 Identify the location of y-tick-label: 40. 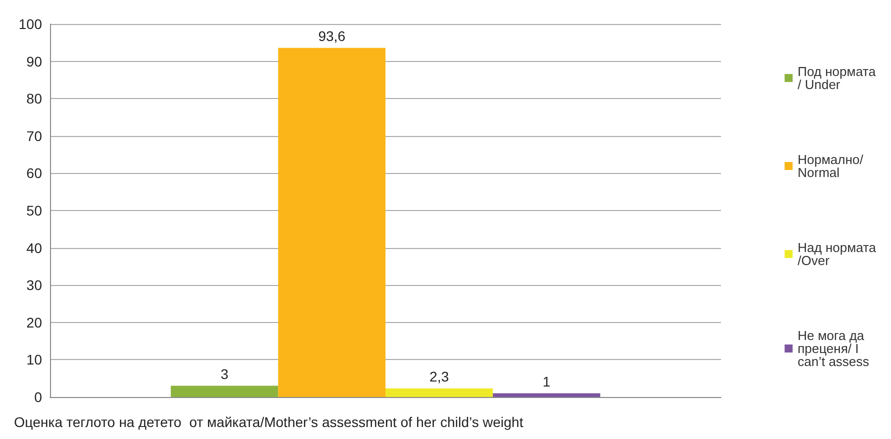
(34, 248).